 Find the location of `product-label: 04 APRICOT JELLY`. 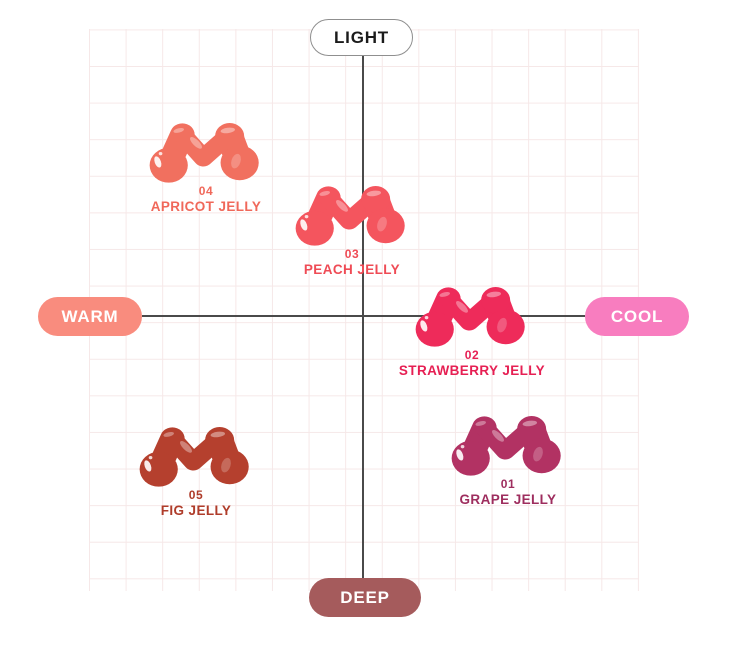

product-label: 04 APRICOT JELLY is located at coordinates (206, 200).